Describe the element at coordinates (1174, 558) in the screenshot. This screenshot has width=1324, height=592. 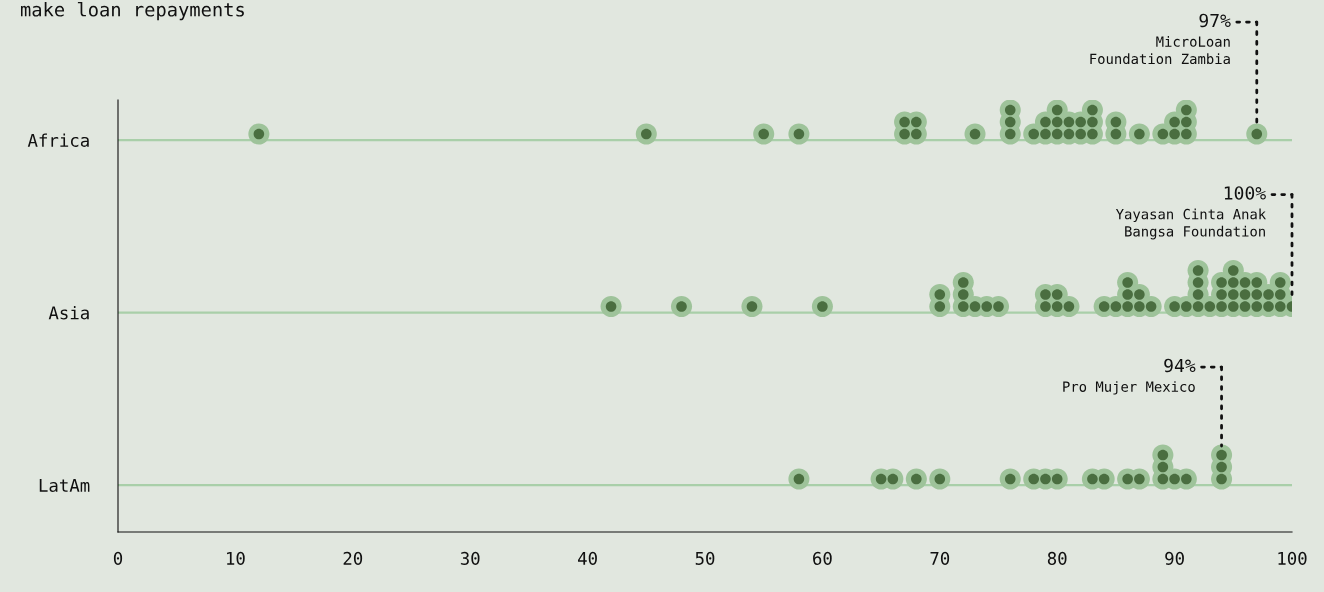
I see `x-tick-label: 90` at that location.